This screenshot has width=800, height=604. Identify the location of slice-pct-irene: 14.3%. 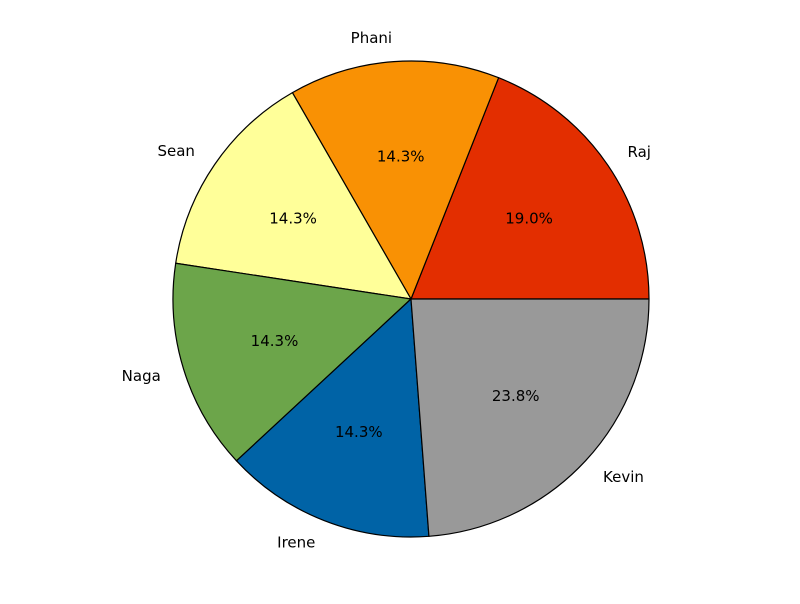
(359, 432).